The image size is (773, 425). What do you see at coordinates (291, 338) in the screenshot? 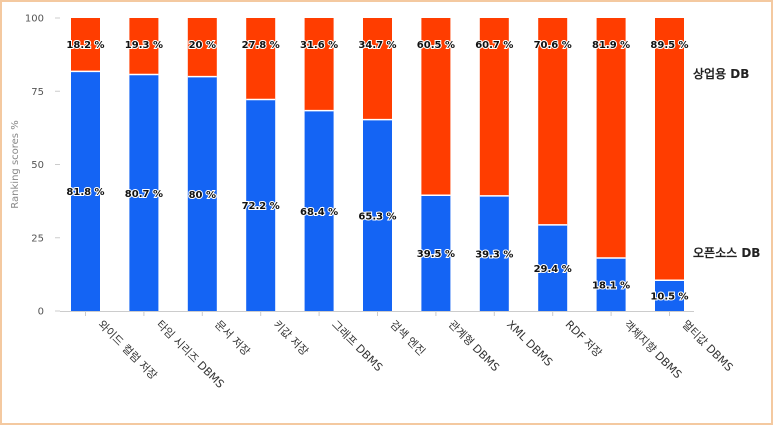
I see `x-tick-label: 키값 저장` at bounding box center [291, 338].